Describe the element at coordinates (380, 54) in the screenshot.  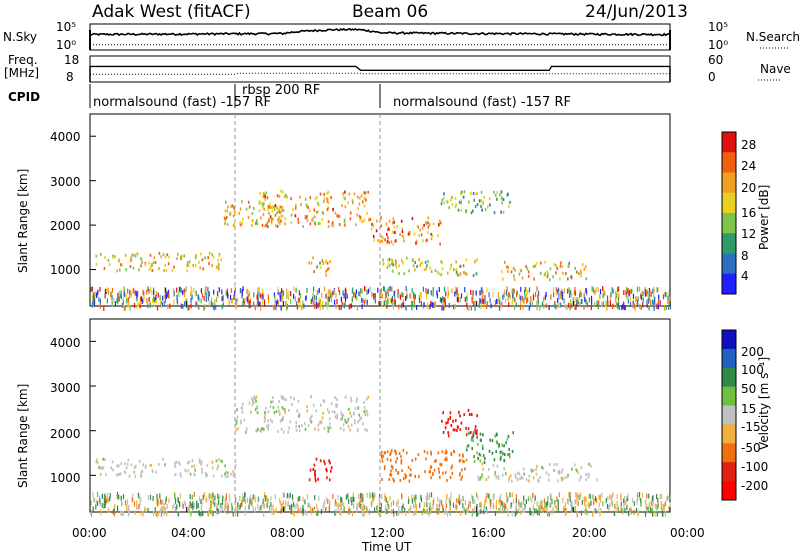
I see `strip-lines` at that location.